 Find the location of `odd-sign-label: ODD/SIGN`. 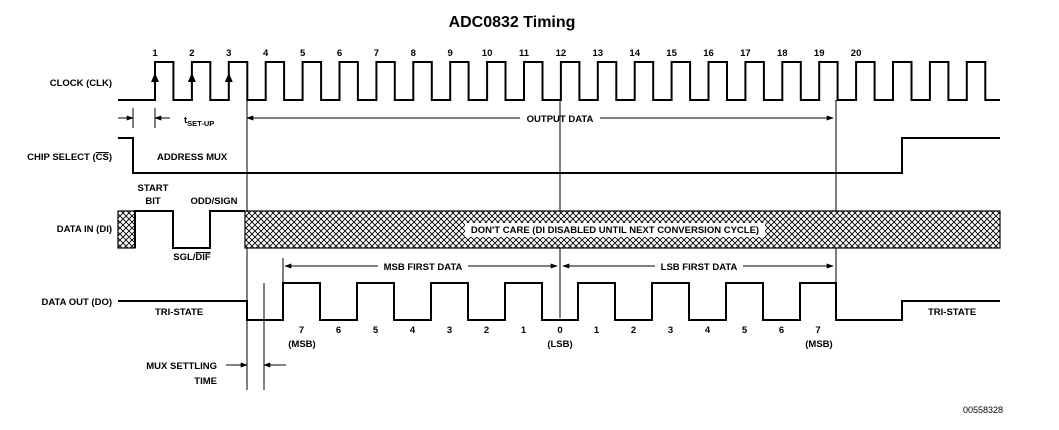

odd-sign-label: ODD/SIGN is located at coordinates (214, 201).